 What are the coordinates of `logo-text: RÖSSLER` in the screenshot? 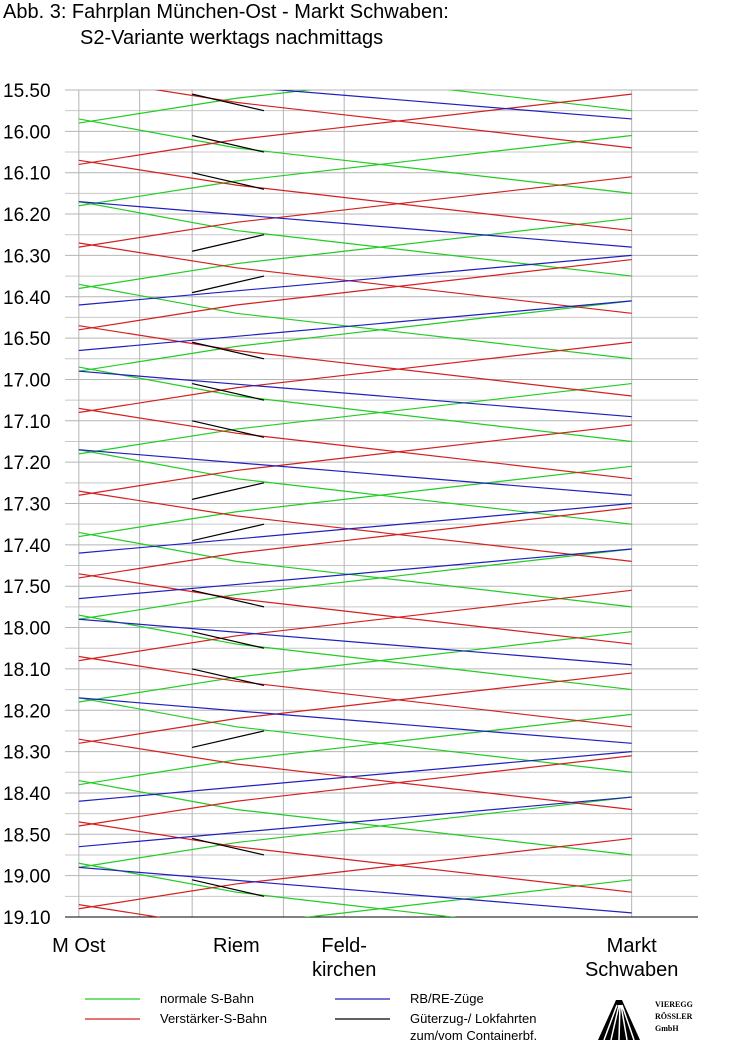 It's located at (674, 1016).